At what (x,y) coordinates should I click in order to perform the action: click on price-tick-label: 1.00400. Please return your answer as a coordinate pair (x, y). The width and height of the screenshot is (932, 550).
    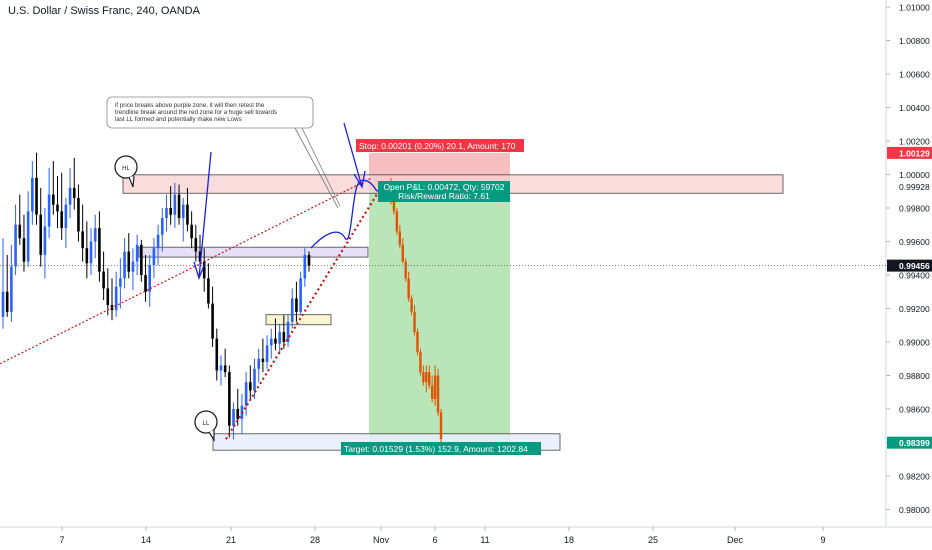
    Looking at the image, I should click on (914, 108).